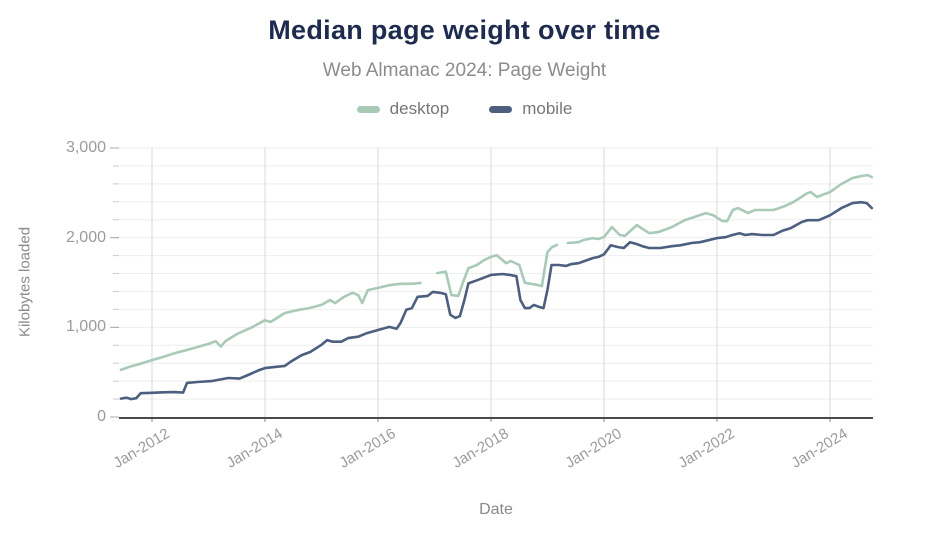 Image resolution: width=929 pixels, height=537 pixels. I want to click on y-tick-label: 0, so click(101, 416).